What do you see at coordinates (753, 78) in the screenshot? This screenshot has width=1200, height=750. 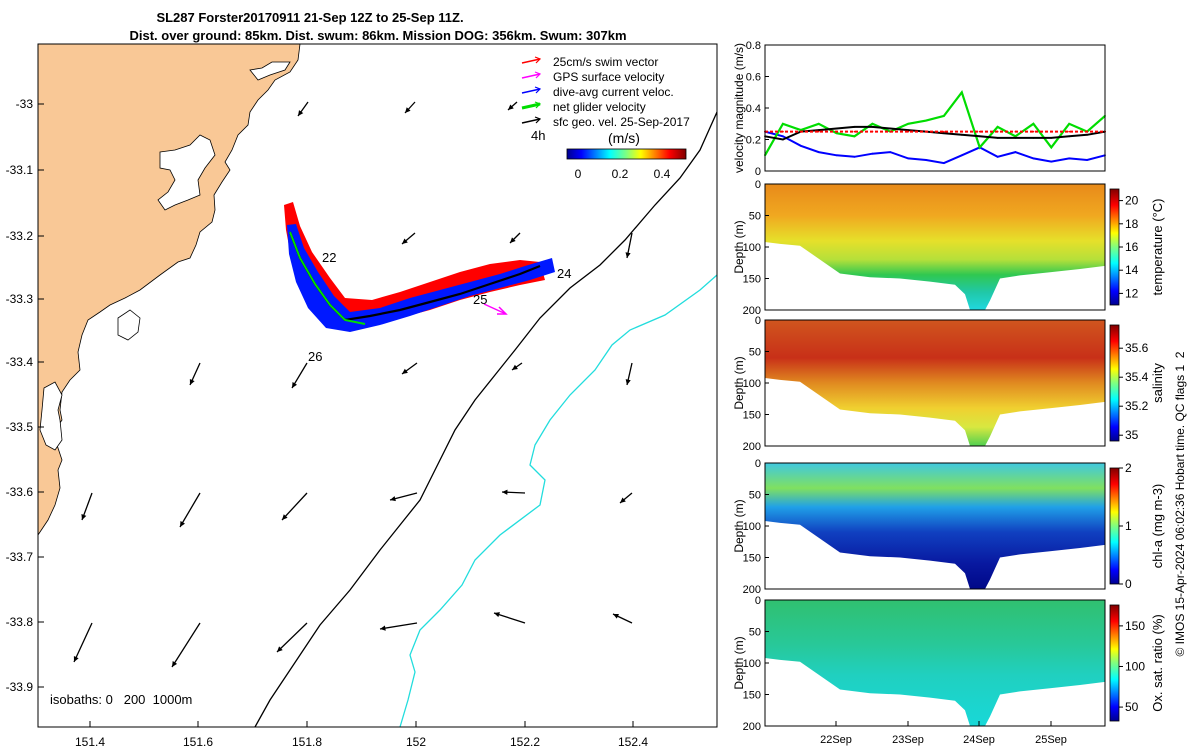 I see `velocity-ytick-label: 0.6` at bounding box center [753, 78].